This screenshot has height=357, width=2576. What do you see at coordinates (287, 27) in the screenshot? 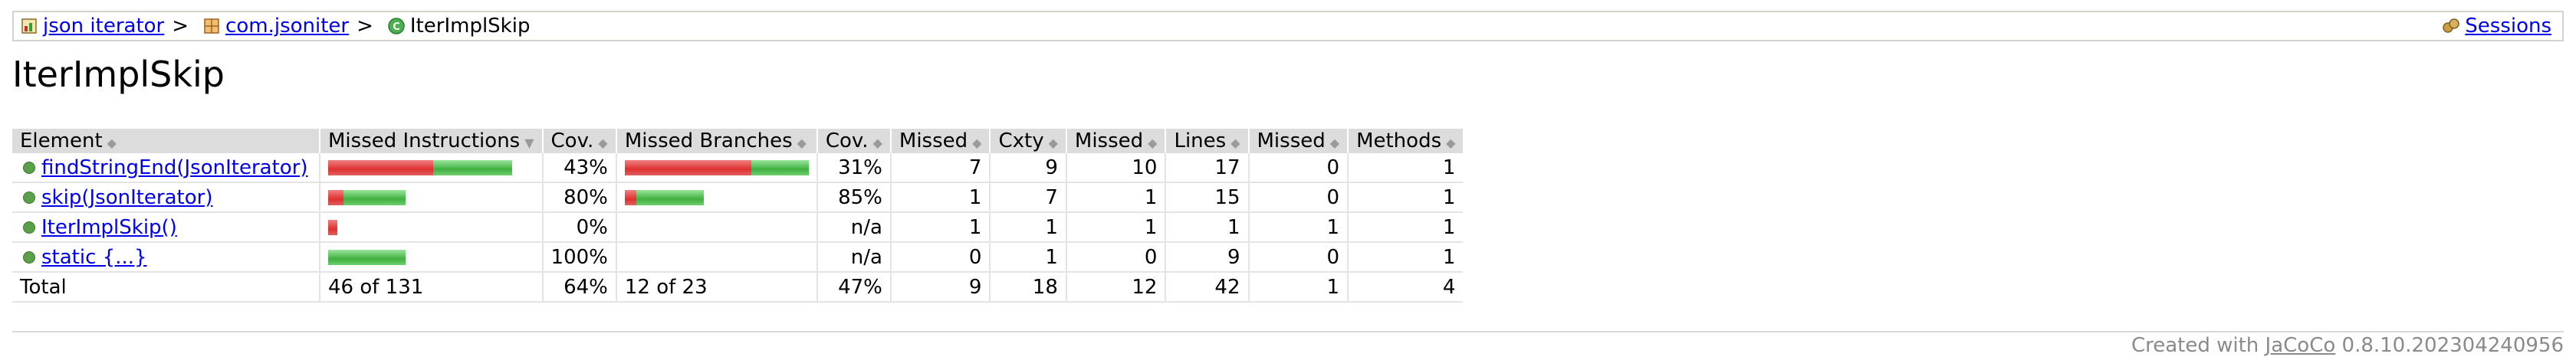
I see `breadcrumb-package-link: com.jsoniter` at bounding box center [287, 27].